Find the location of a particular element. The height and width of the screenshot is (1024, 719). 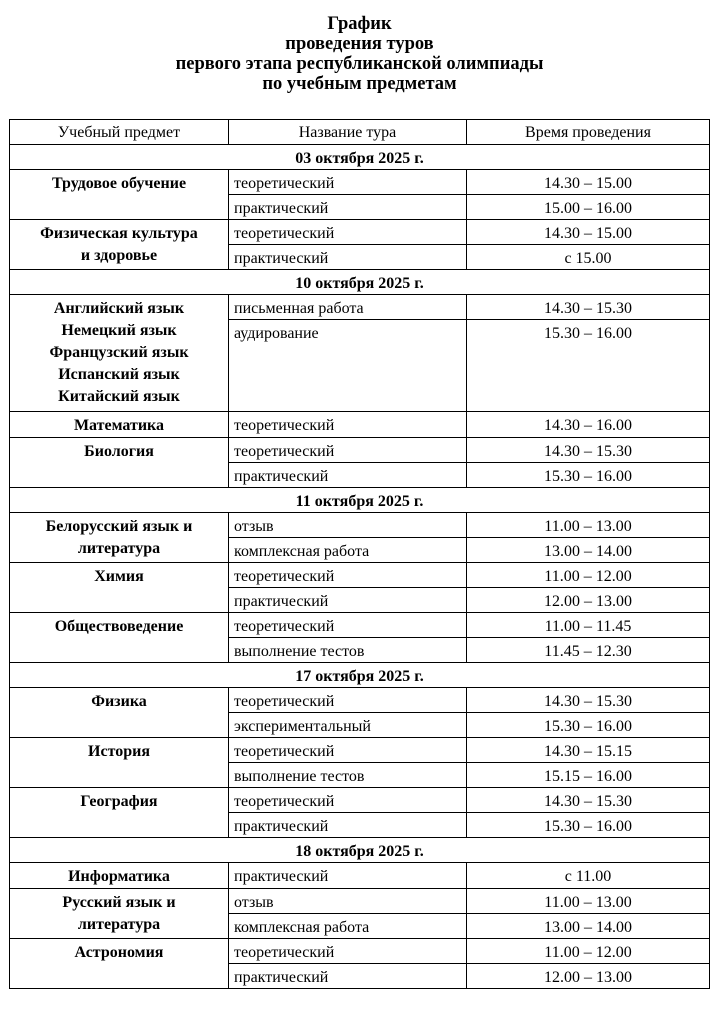

title-line: по учебным предметам is located at coordinates (359, 84).